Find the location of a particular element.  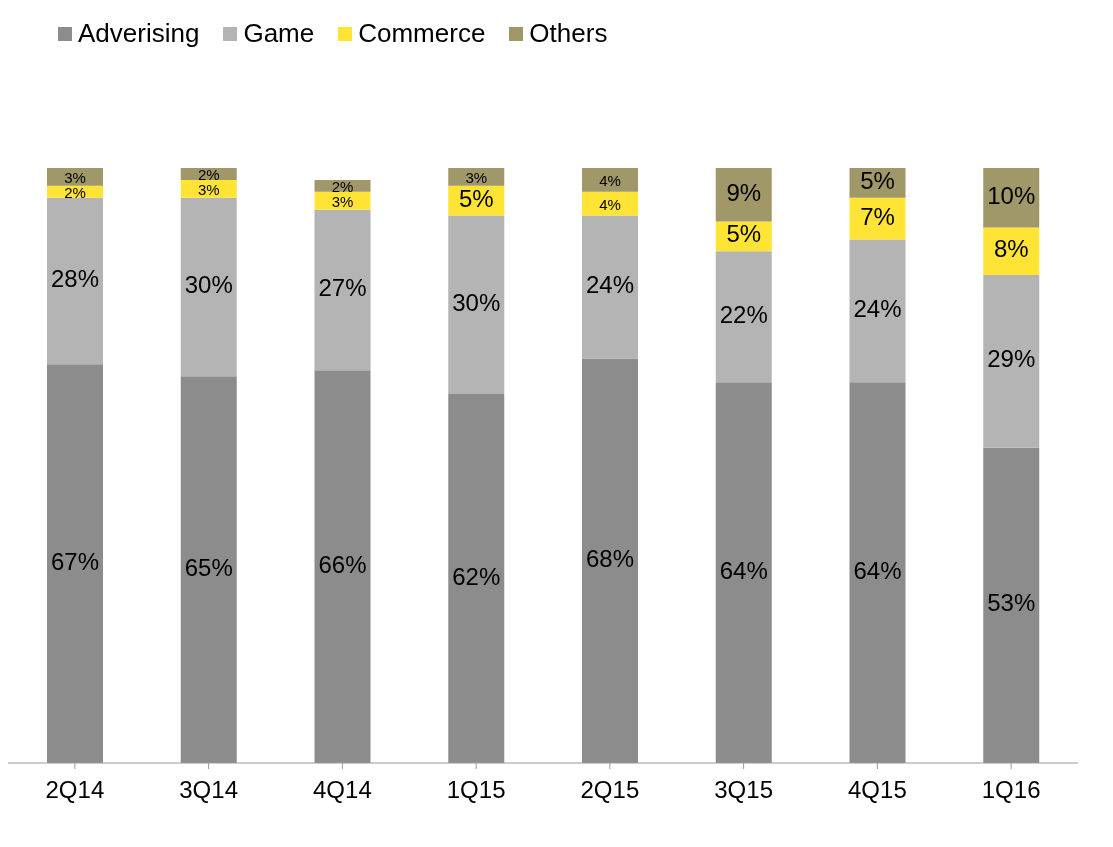

data-label: 22% is located at coordinates (743, 314).